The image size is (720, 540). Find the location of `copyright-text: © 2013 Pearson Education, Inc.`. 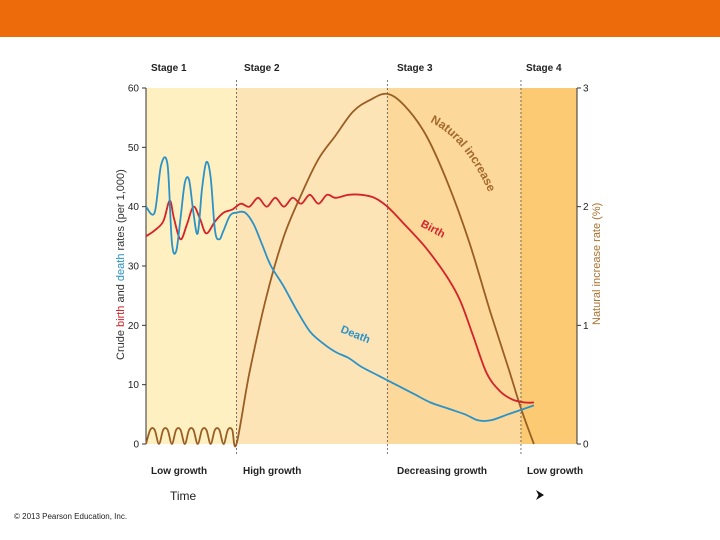

copyright-text: © 2013 Pearson Education, Inc. is located at coordinates (71, 516).